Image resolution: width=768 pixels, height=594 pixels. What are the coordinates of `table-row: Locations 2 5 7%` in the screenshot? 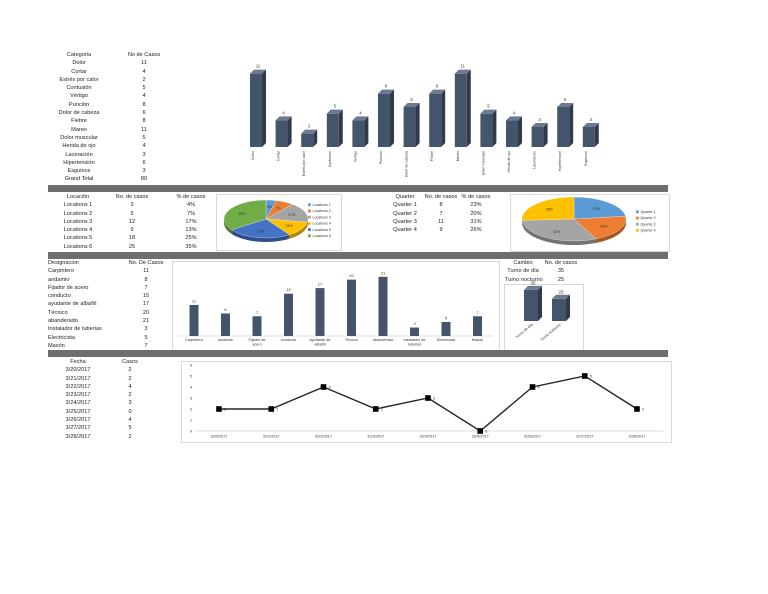 It's located at (137, 214).